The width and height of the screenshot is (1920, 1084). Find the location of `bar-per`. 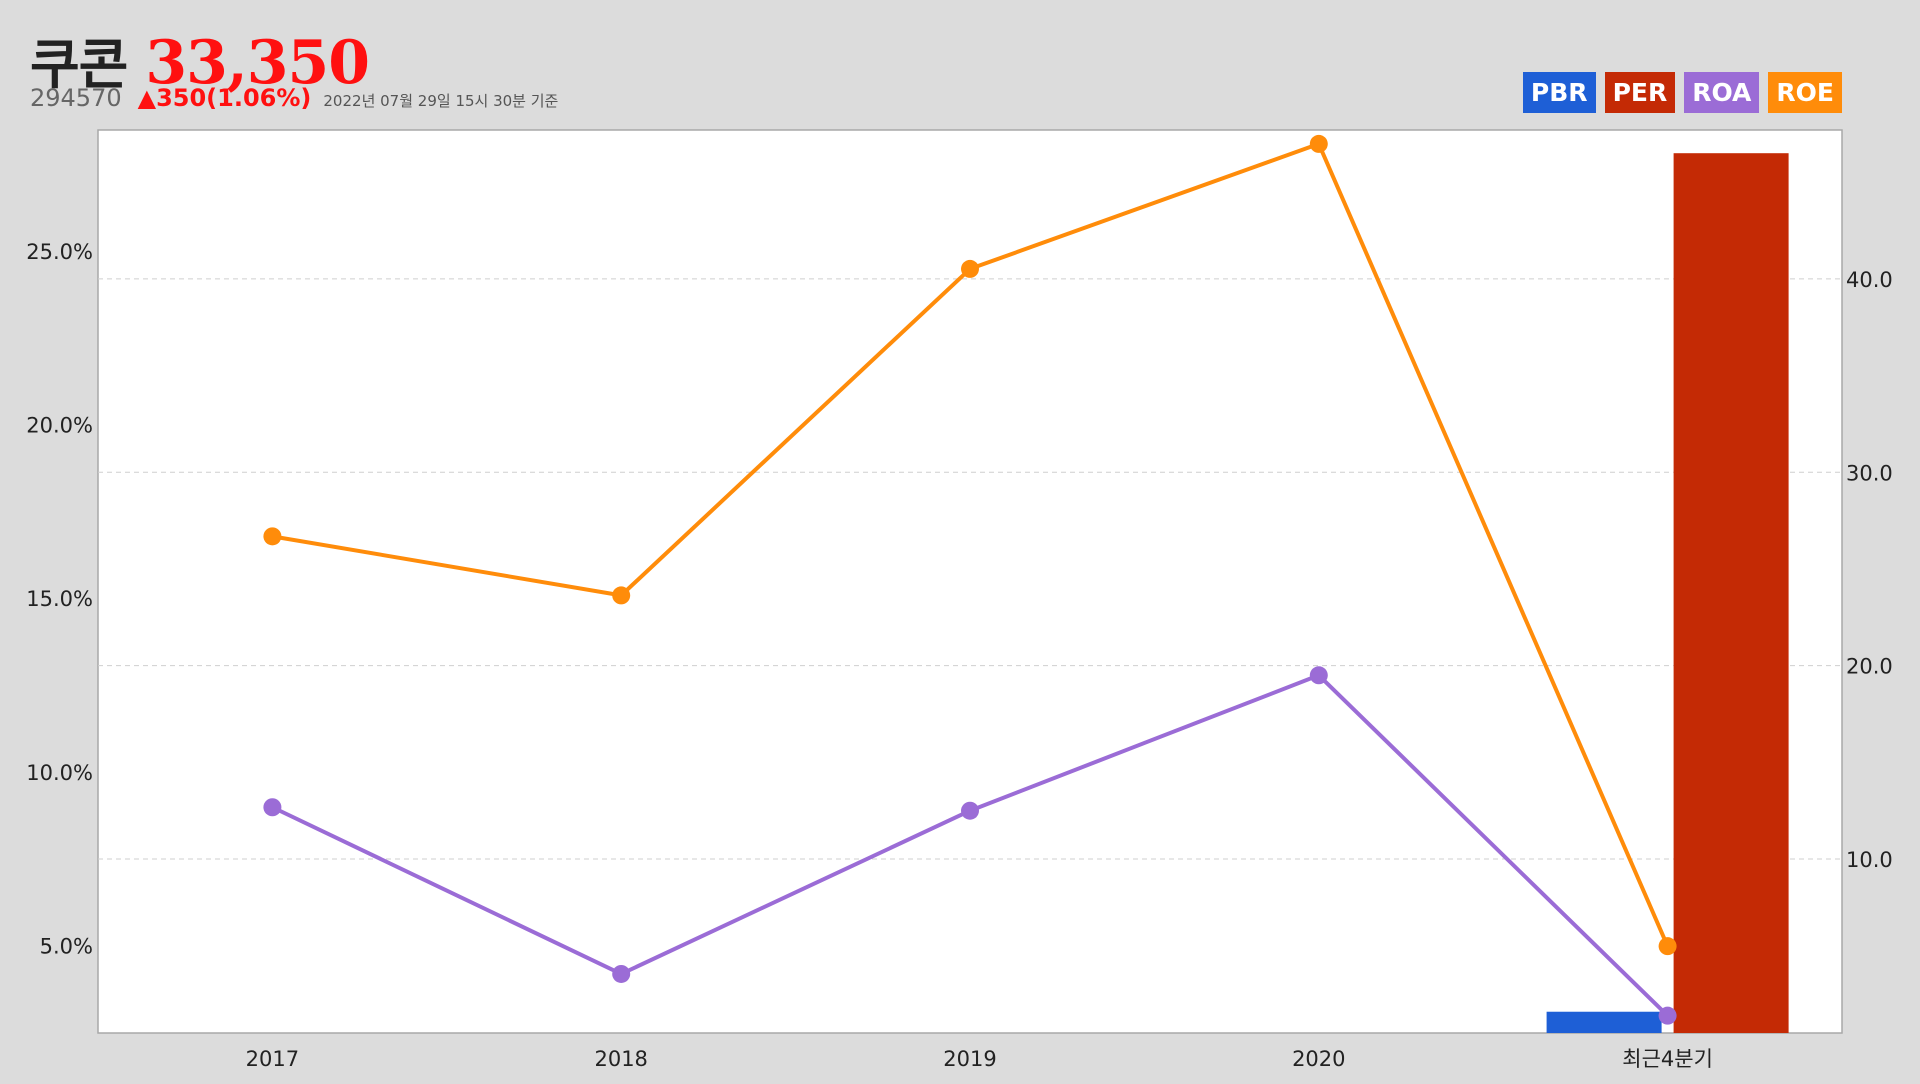

bar-per is located at coordinates (1731, 593).